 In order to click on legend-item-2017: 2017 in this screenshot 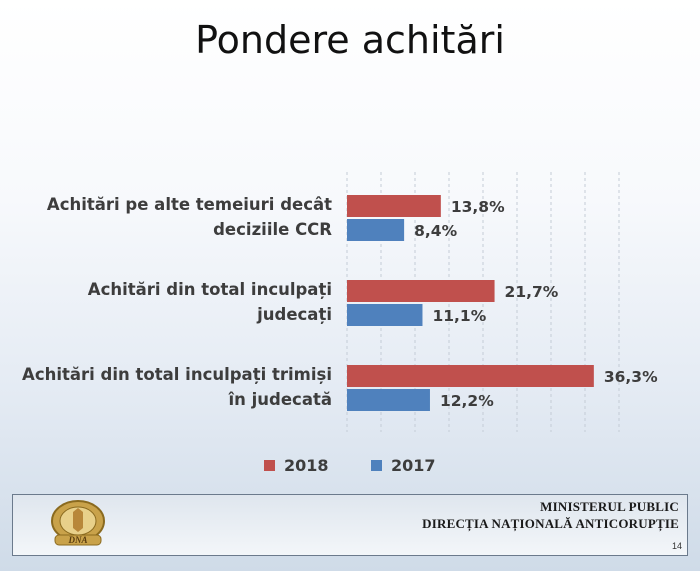, I will do `click(403, 465)`.